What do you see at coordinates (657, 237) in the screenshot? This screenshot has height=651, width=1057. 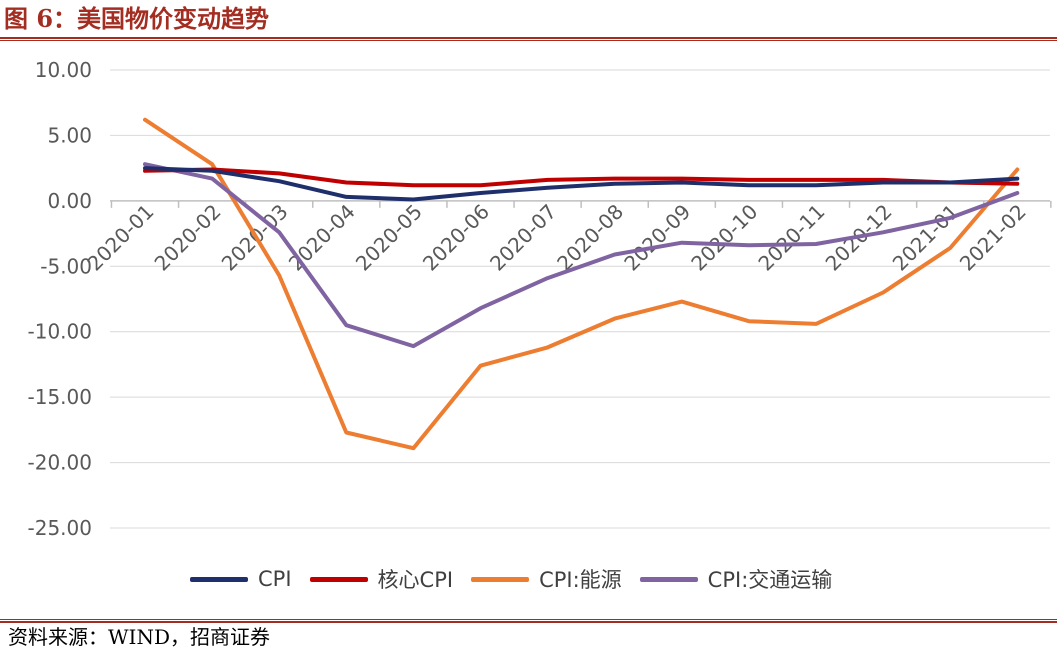 I see `x-tick-label: 2020-09` at bounding box center [657, 237].